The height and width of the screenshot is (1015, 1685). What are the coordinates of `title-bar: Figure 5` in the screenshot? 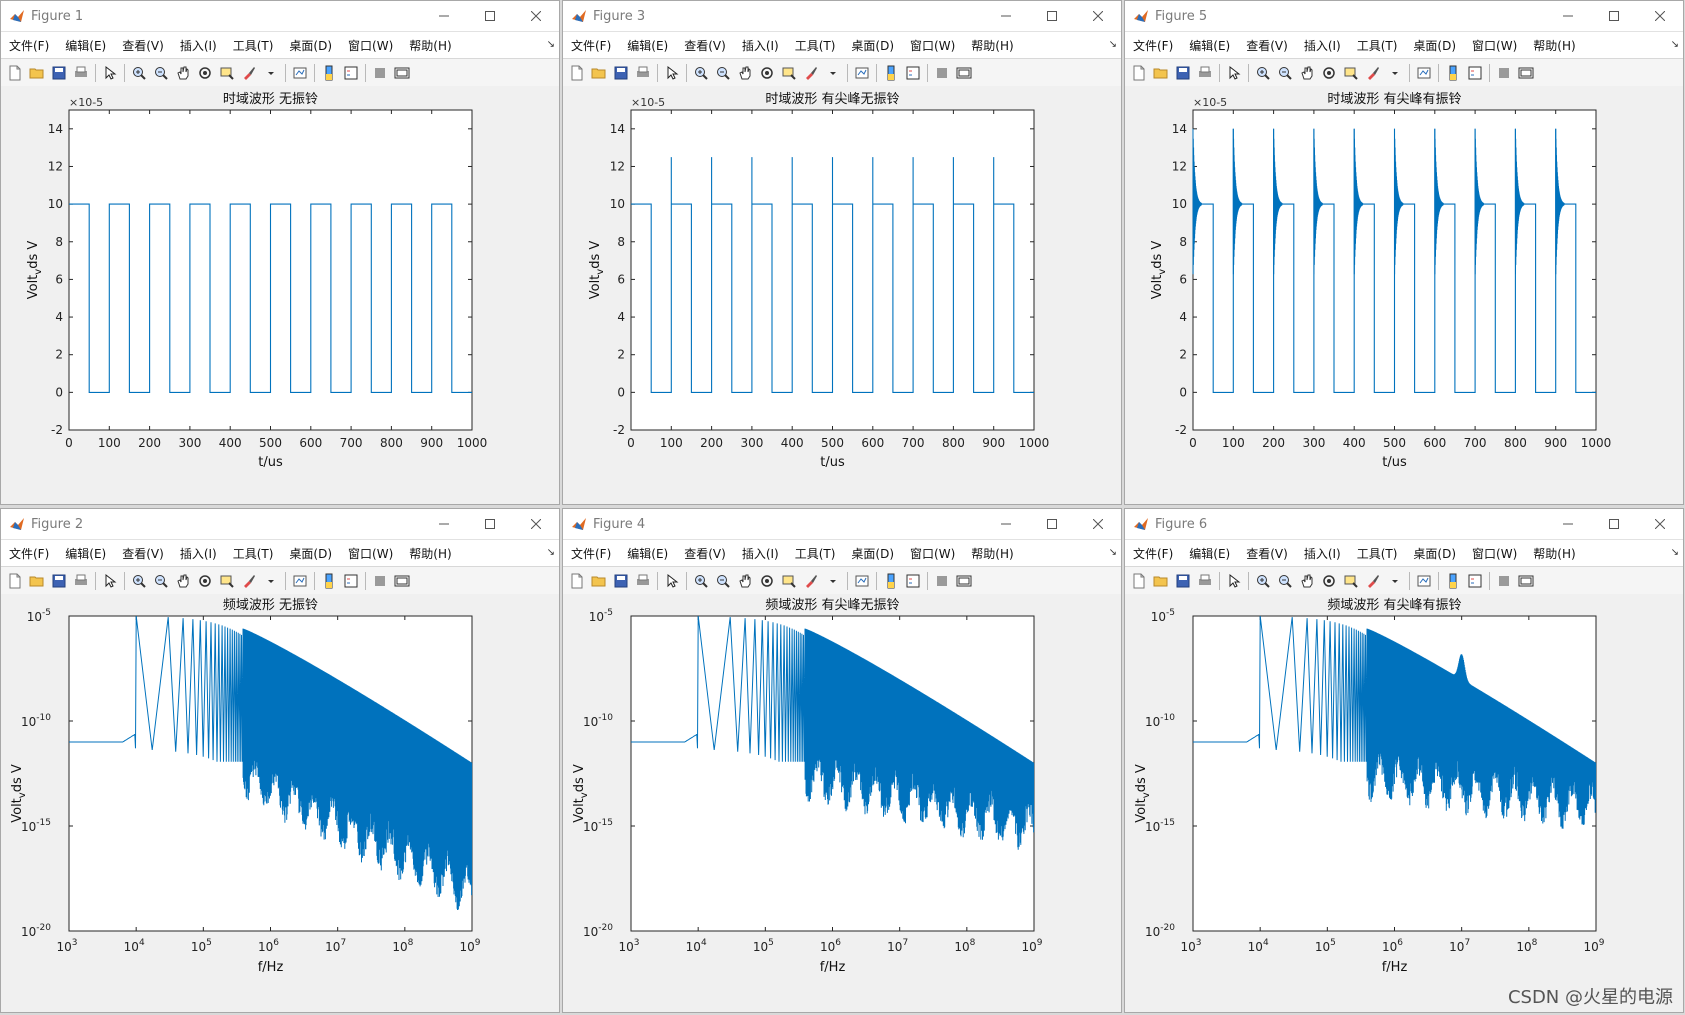 It's located at (1404, 16).